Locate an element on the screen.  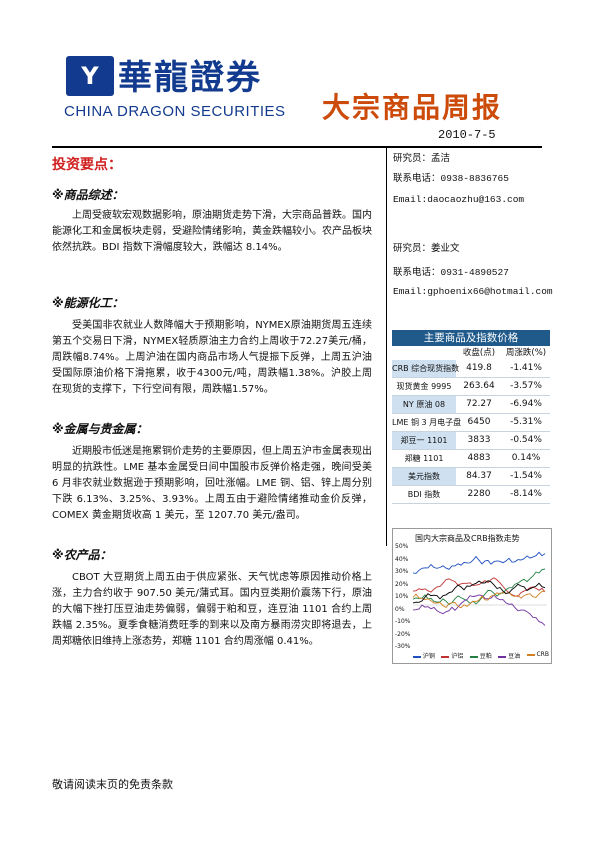
logo-glyph: Y is located at coordinates (90, 76).